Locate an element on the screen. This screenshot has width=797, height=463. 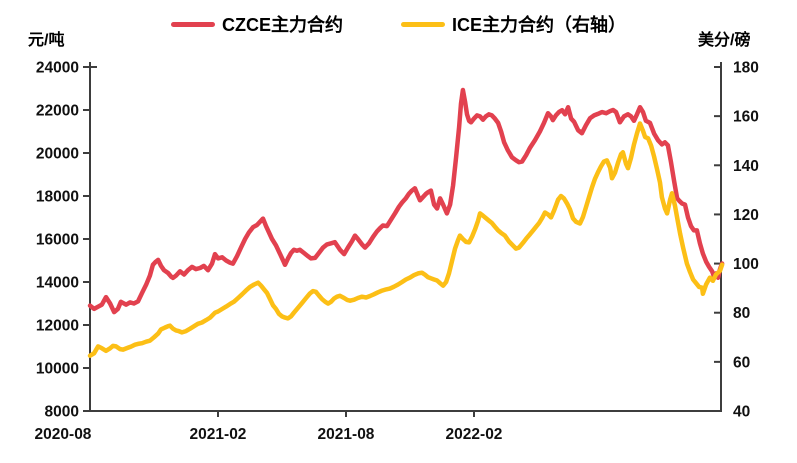
right-axis-tick-label: 100 is located at coordinates (746, 264).